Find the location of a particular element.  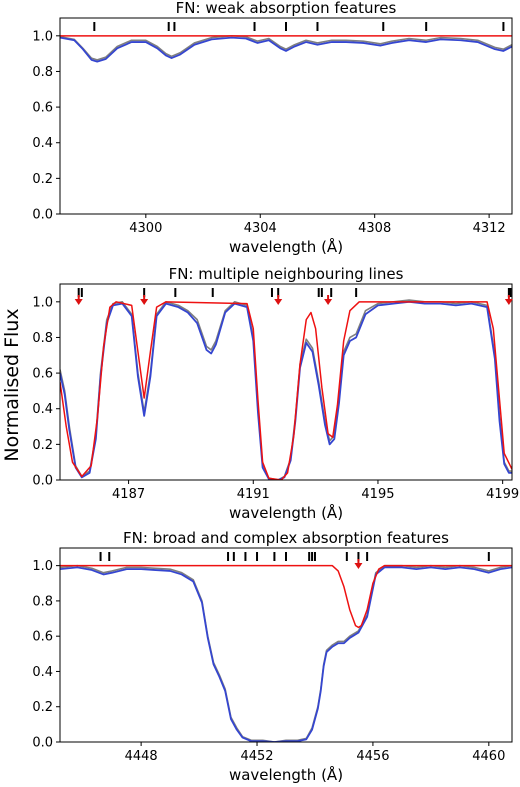

x-tick-label: 4456 is located at coordinates (372, 756).